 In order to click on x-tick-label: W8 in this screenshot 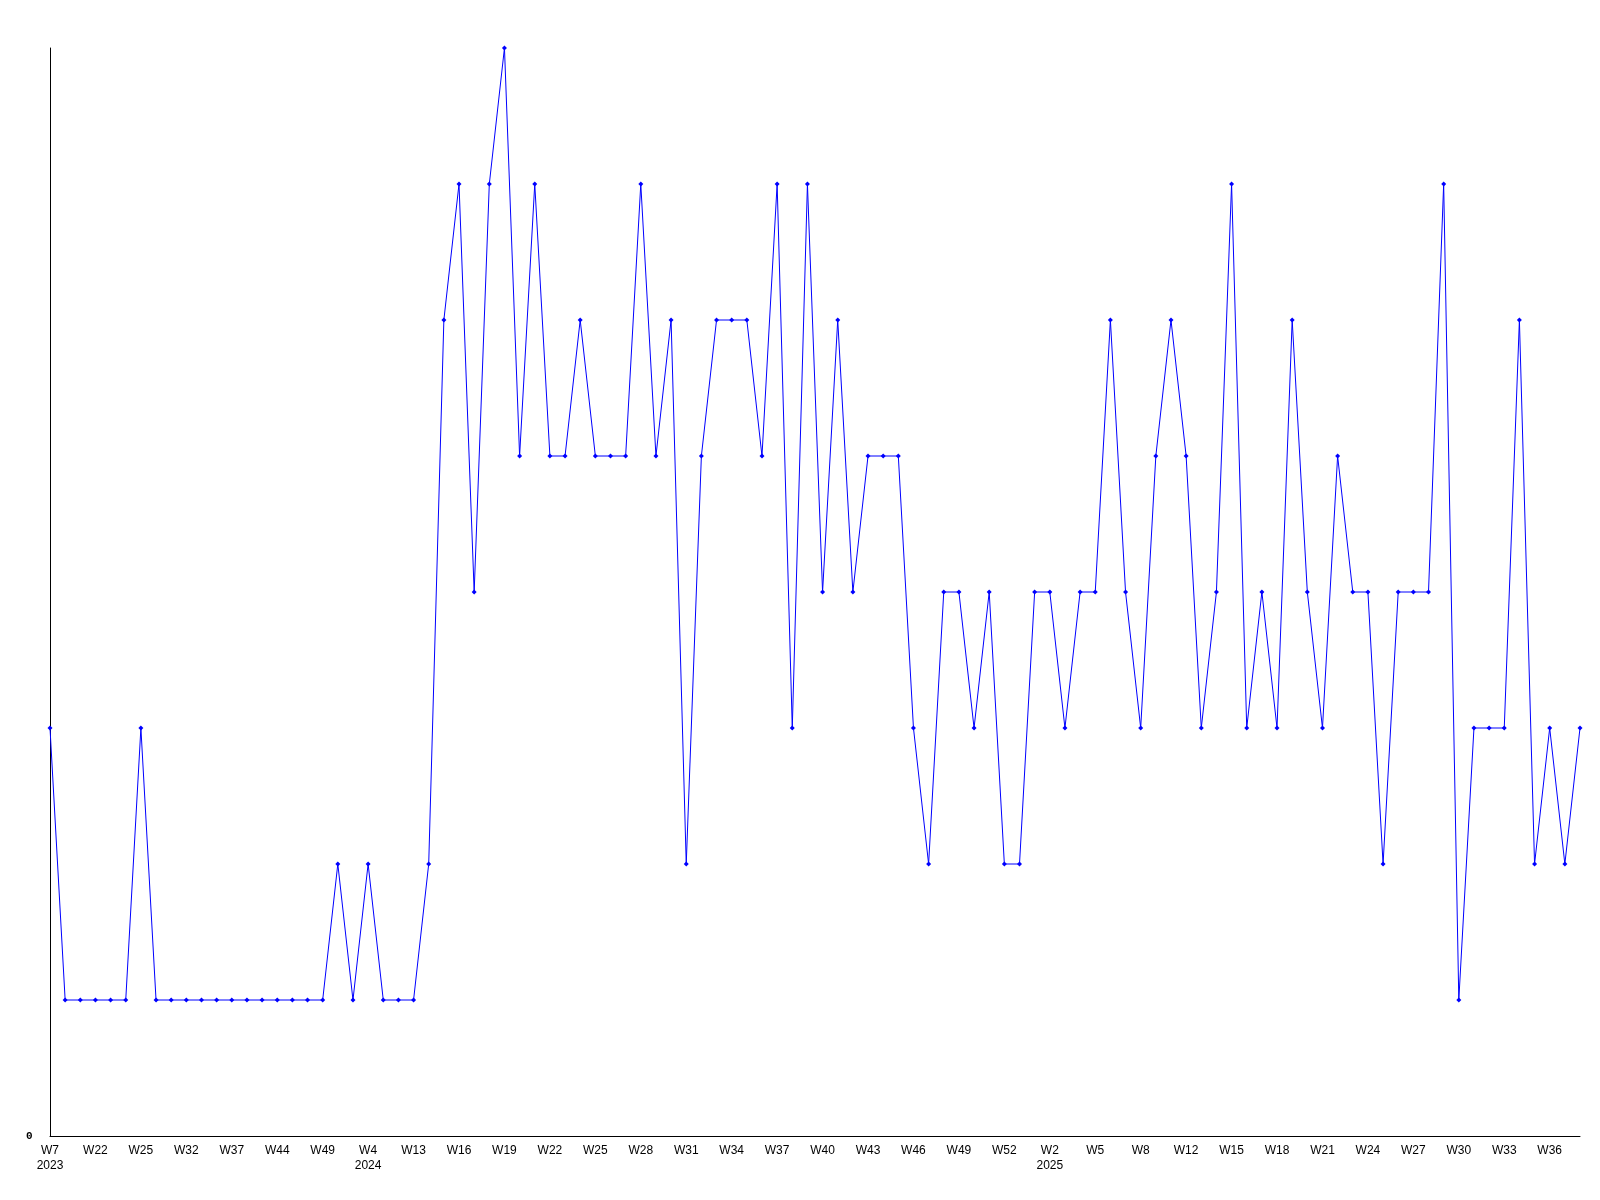, I will do `click(1141, 1149)`.